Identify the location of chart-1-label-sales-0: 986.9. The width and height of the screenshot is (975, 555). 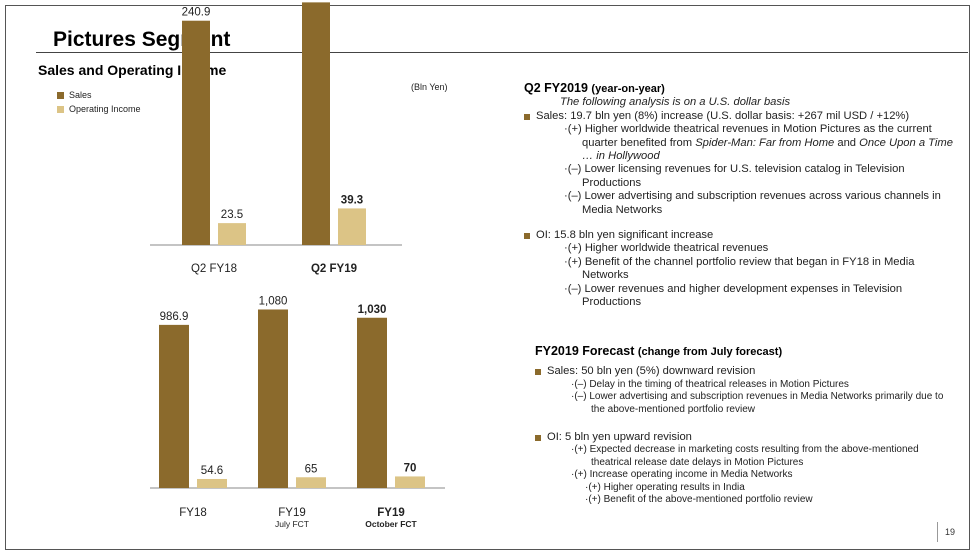
(174, 317).